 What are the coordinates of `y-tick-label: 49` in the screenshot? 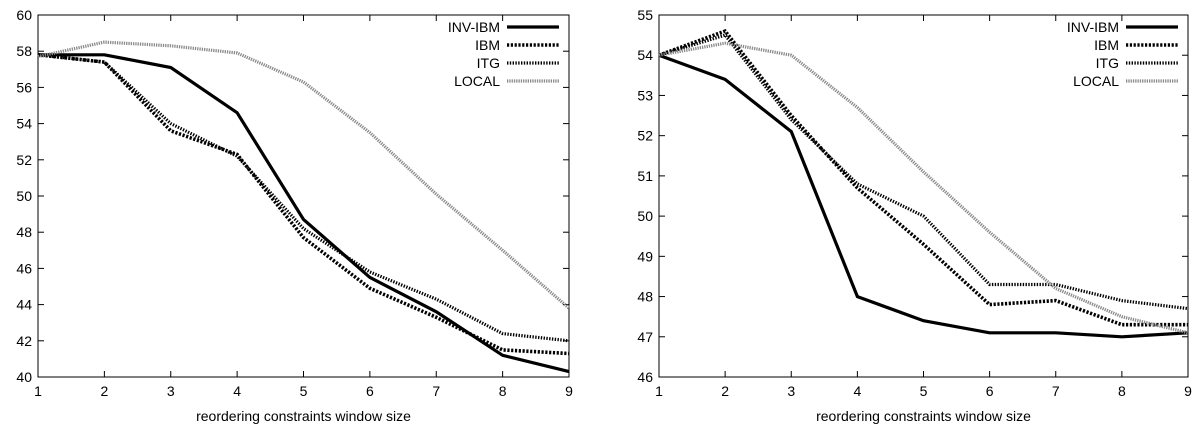 It's located at (645, 256).